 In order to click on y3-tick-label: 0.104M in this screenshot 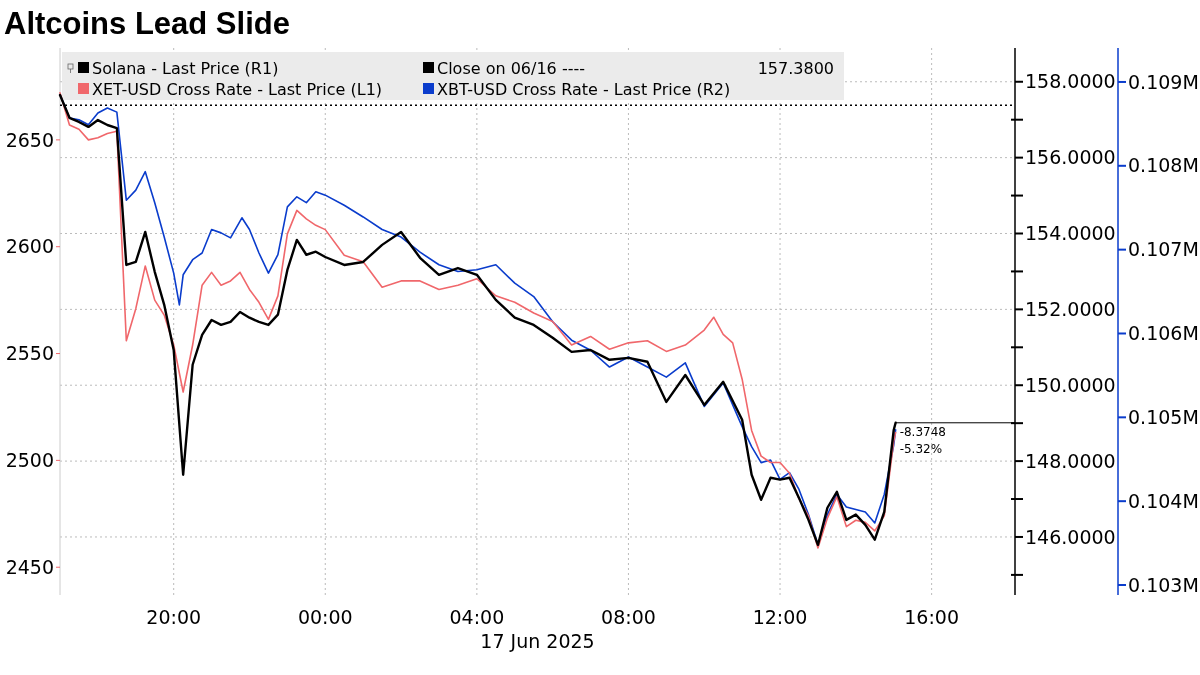, I will do `click(1163, 500)`.